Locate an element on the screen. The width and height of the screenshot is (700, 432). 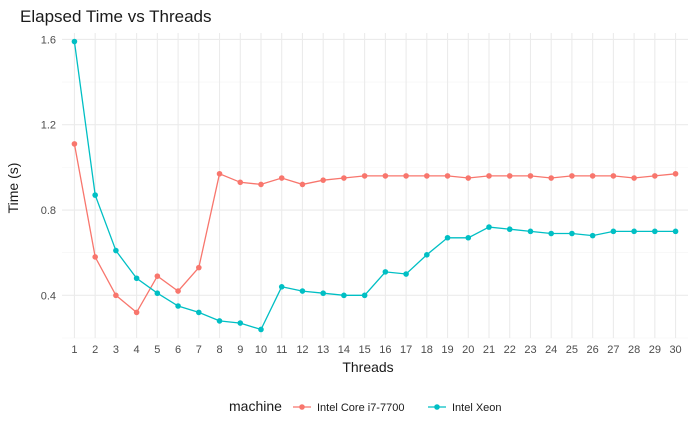
x-tick-label: 19 is located at coordinates (447, 350).